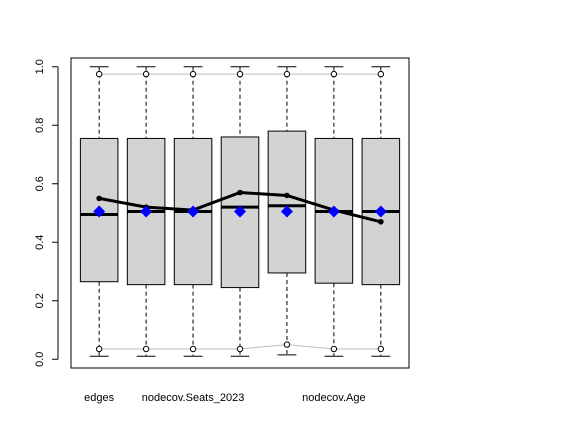 The width and height of the screenshot is (564, 425). I want to click on y-tick-label-4: 0.8, so click(40, 125).